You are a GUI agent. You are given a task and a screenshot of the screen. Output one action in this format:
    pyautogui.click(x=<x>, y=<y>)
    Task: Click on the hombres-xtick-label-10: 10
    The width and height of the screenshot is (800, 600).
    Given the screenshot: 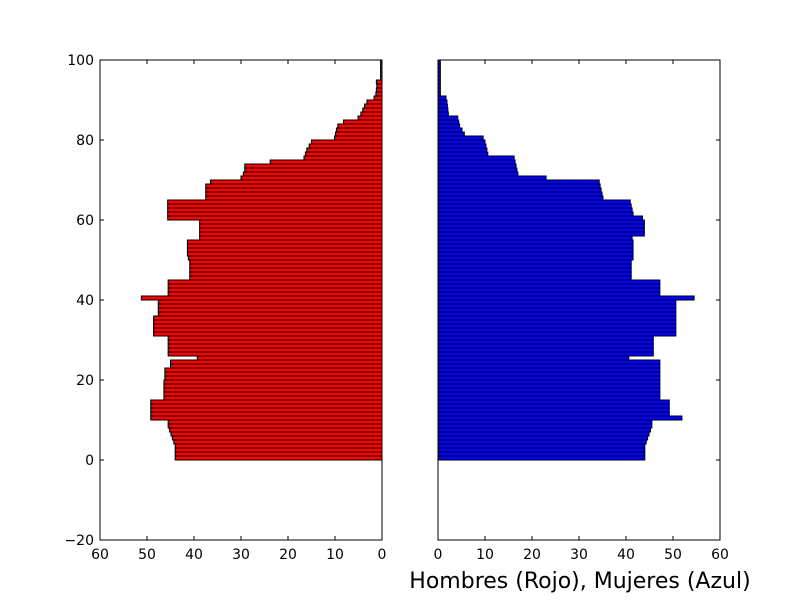 What is the action you would take?
    pyautogui.click(x=335, y=555)
    